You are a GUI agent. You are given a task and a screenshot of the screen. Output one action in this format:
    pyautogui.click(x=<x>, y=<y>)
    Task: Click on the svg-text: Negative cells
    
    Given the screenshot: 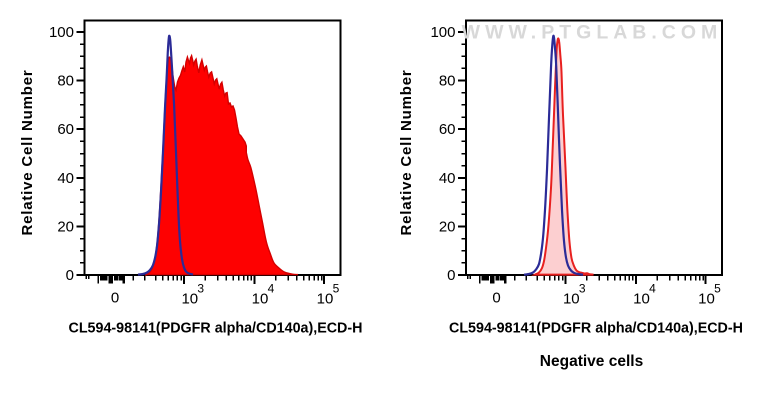 What is the action you would take?
    pyautogui.click(x=591, y=361)
    